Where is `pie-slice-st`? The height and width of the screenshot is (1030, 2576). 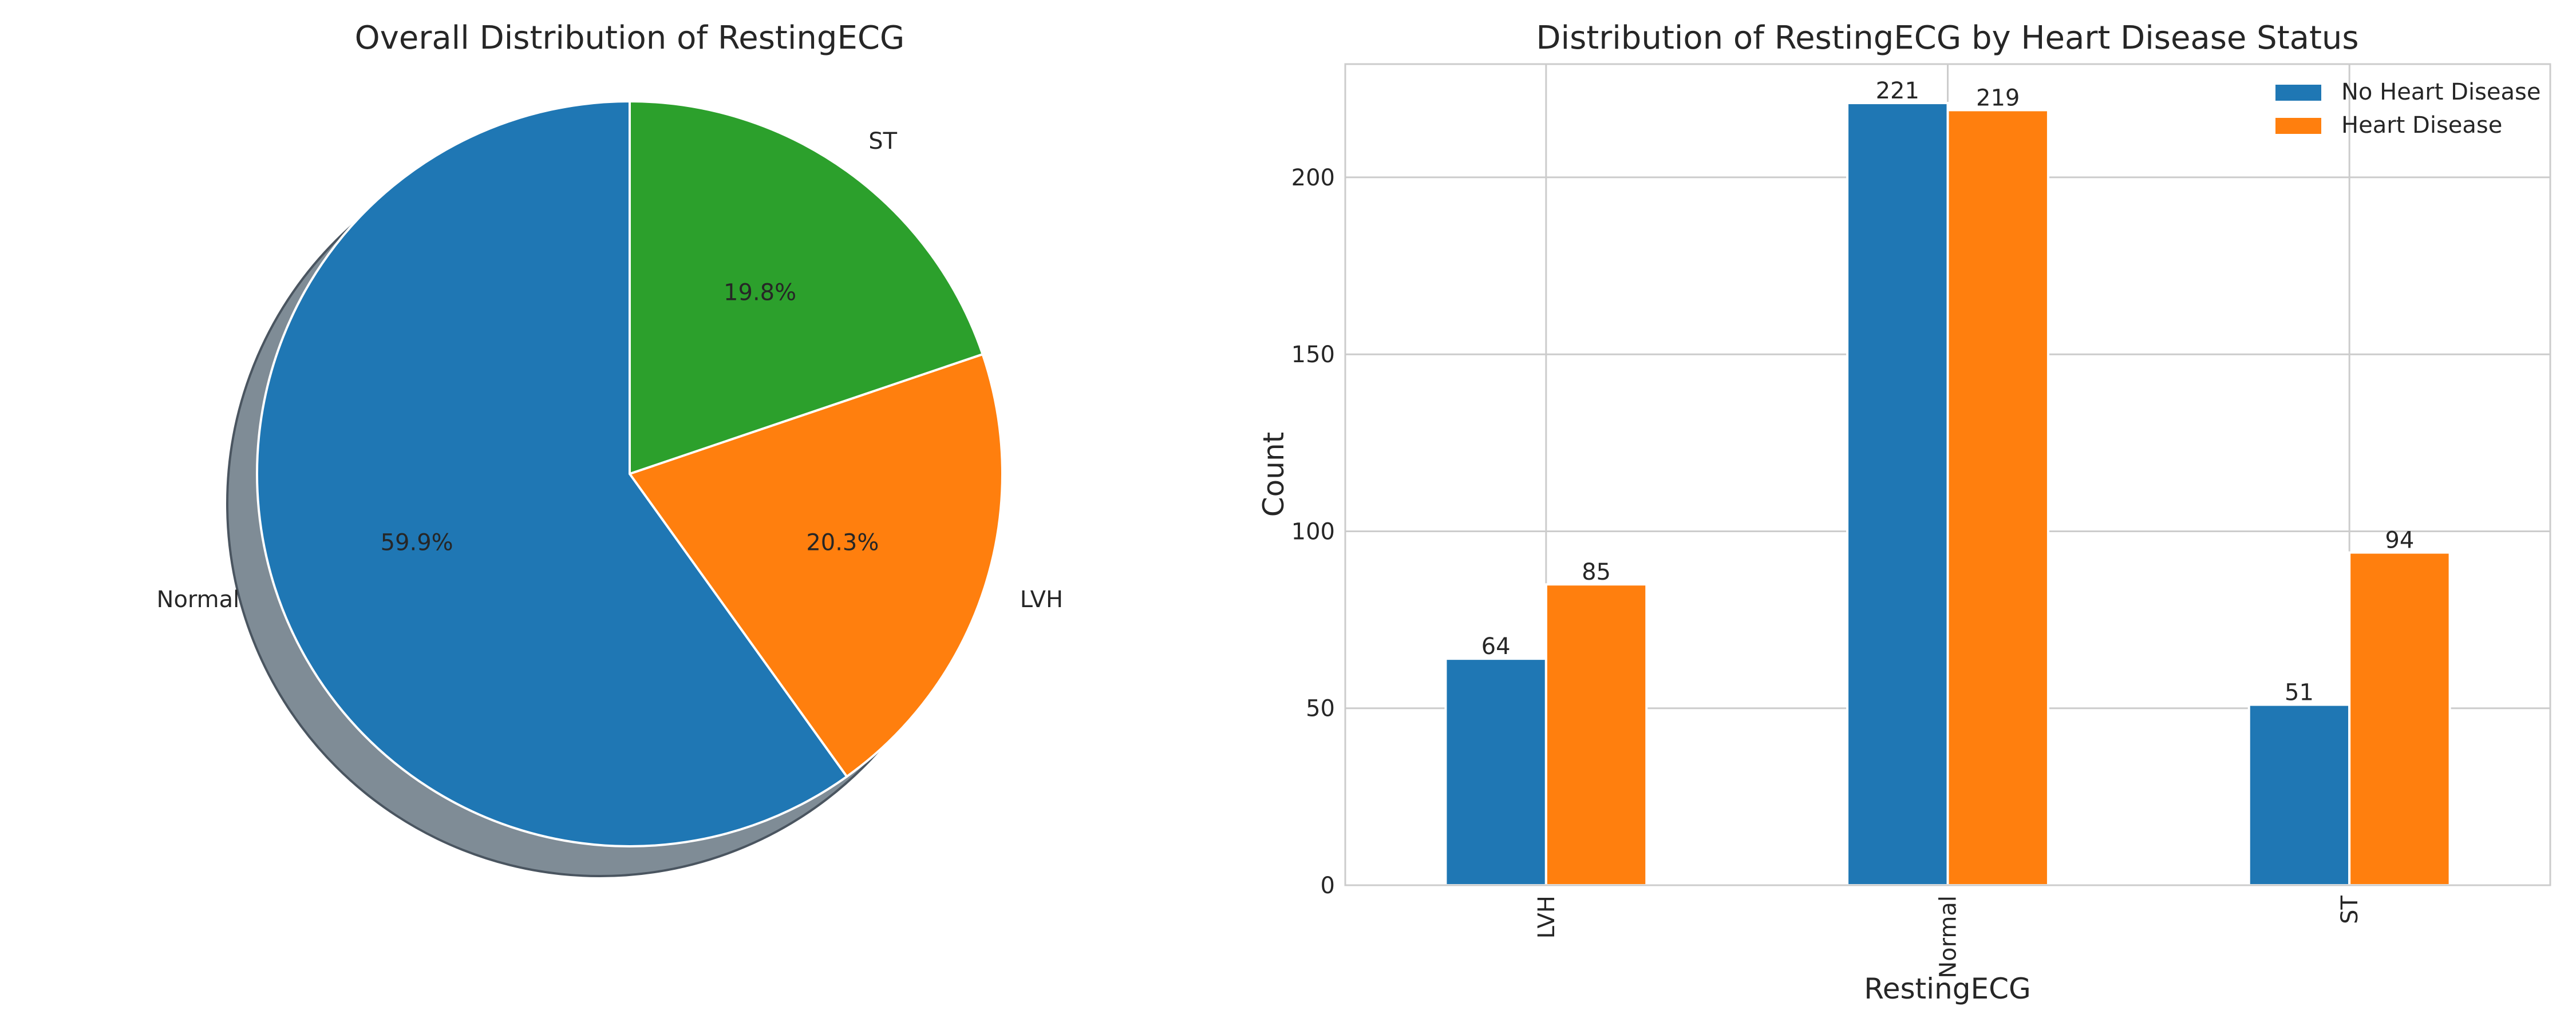
pie-slice-st is located at coordinates (806, 287).